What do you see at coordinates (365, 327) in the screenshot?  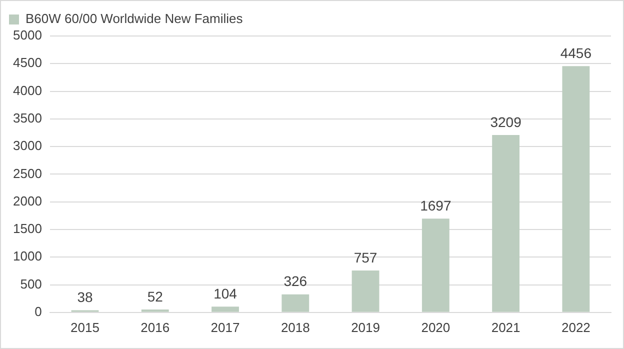 I see `x-tick-label: 2019` at bounding box center [365, 327].